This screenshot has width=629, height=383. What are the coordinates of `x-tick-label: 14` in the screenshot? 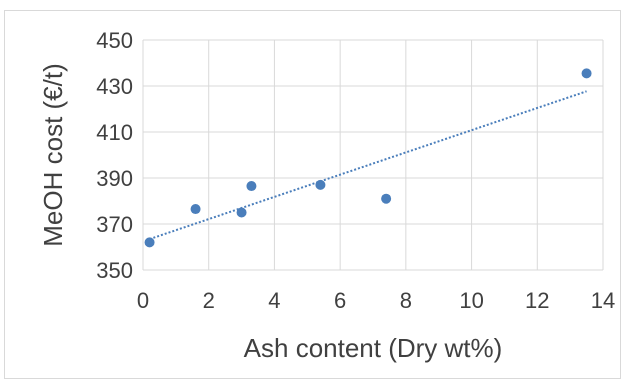 It's located at (603, 300).